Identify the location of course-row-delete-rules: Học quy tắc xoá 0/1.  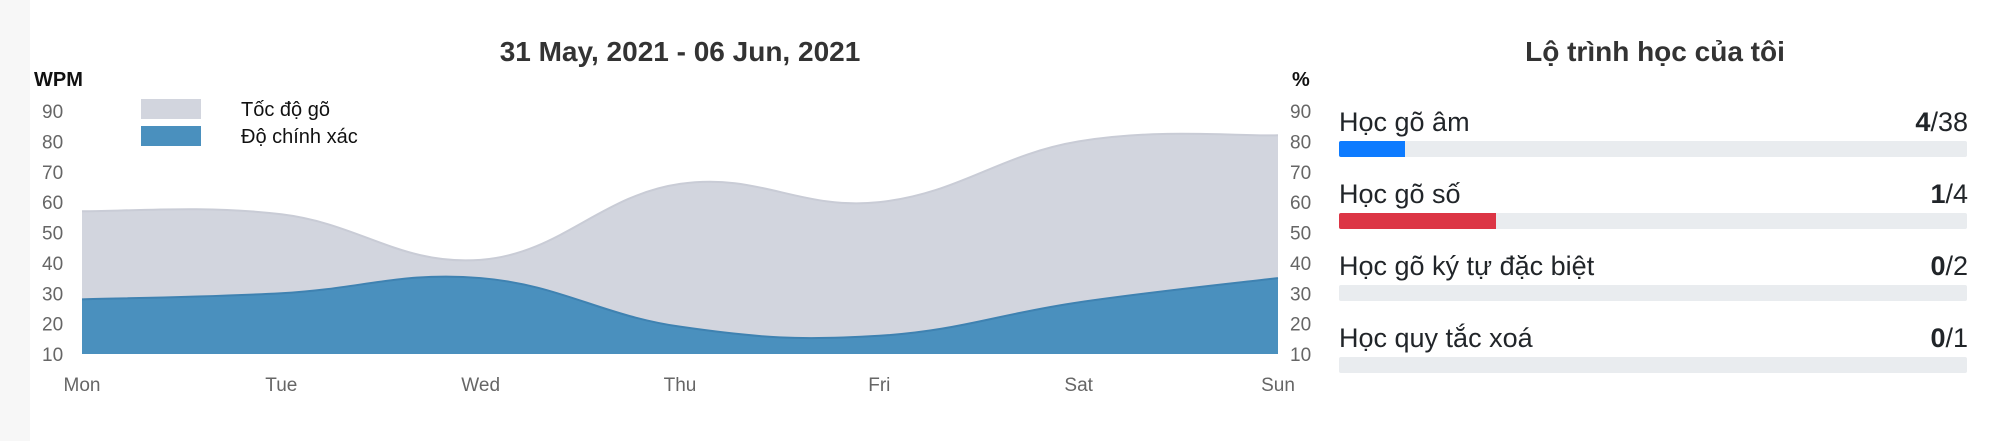
(1653, 354).